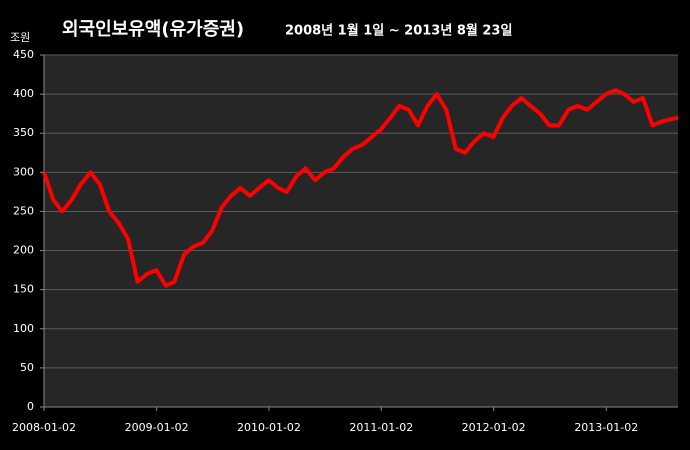  I want to click on chart-title: 외국인보유액(유가증권), so click(153, 29).